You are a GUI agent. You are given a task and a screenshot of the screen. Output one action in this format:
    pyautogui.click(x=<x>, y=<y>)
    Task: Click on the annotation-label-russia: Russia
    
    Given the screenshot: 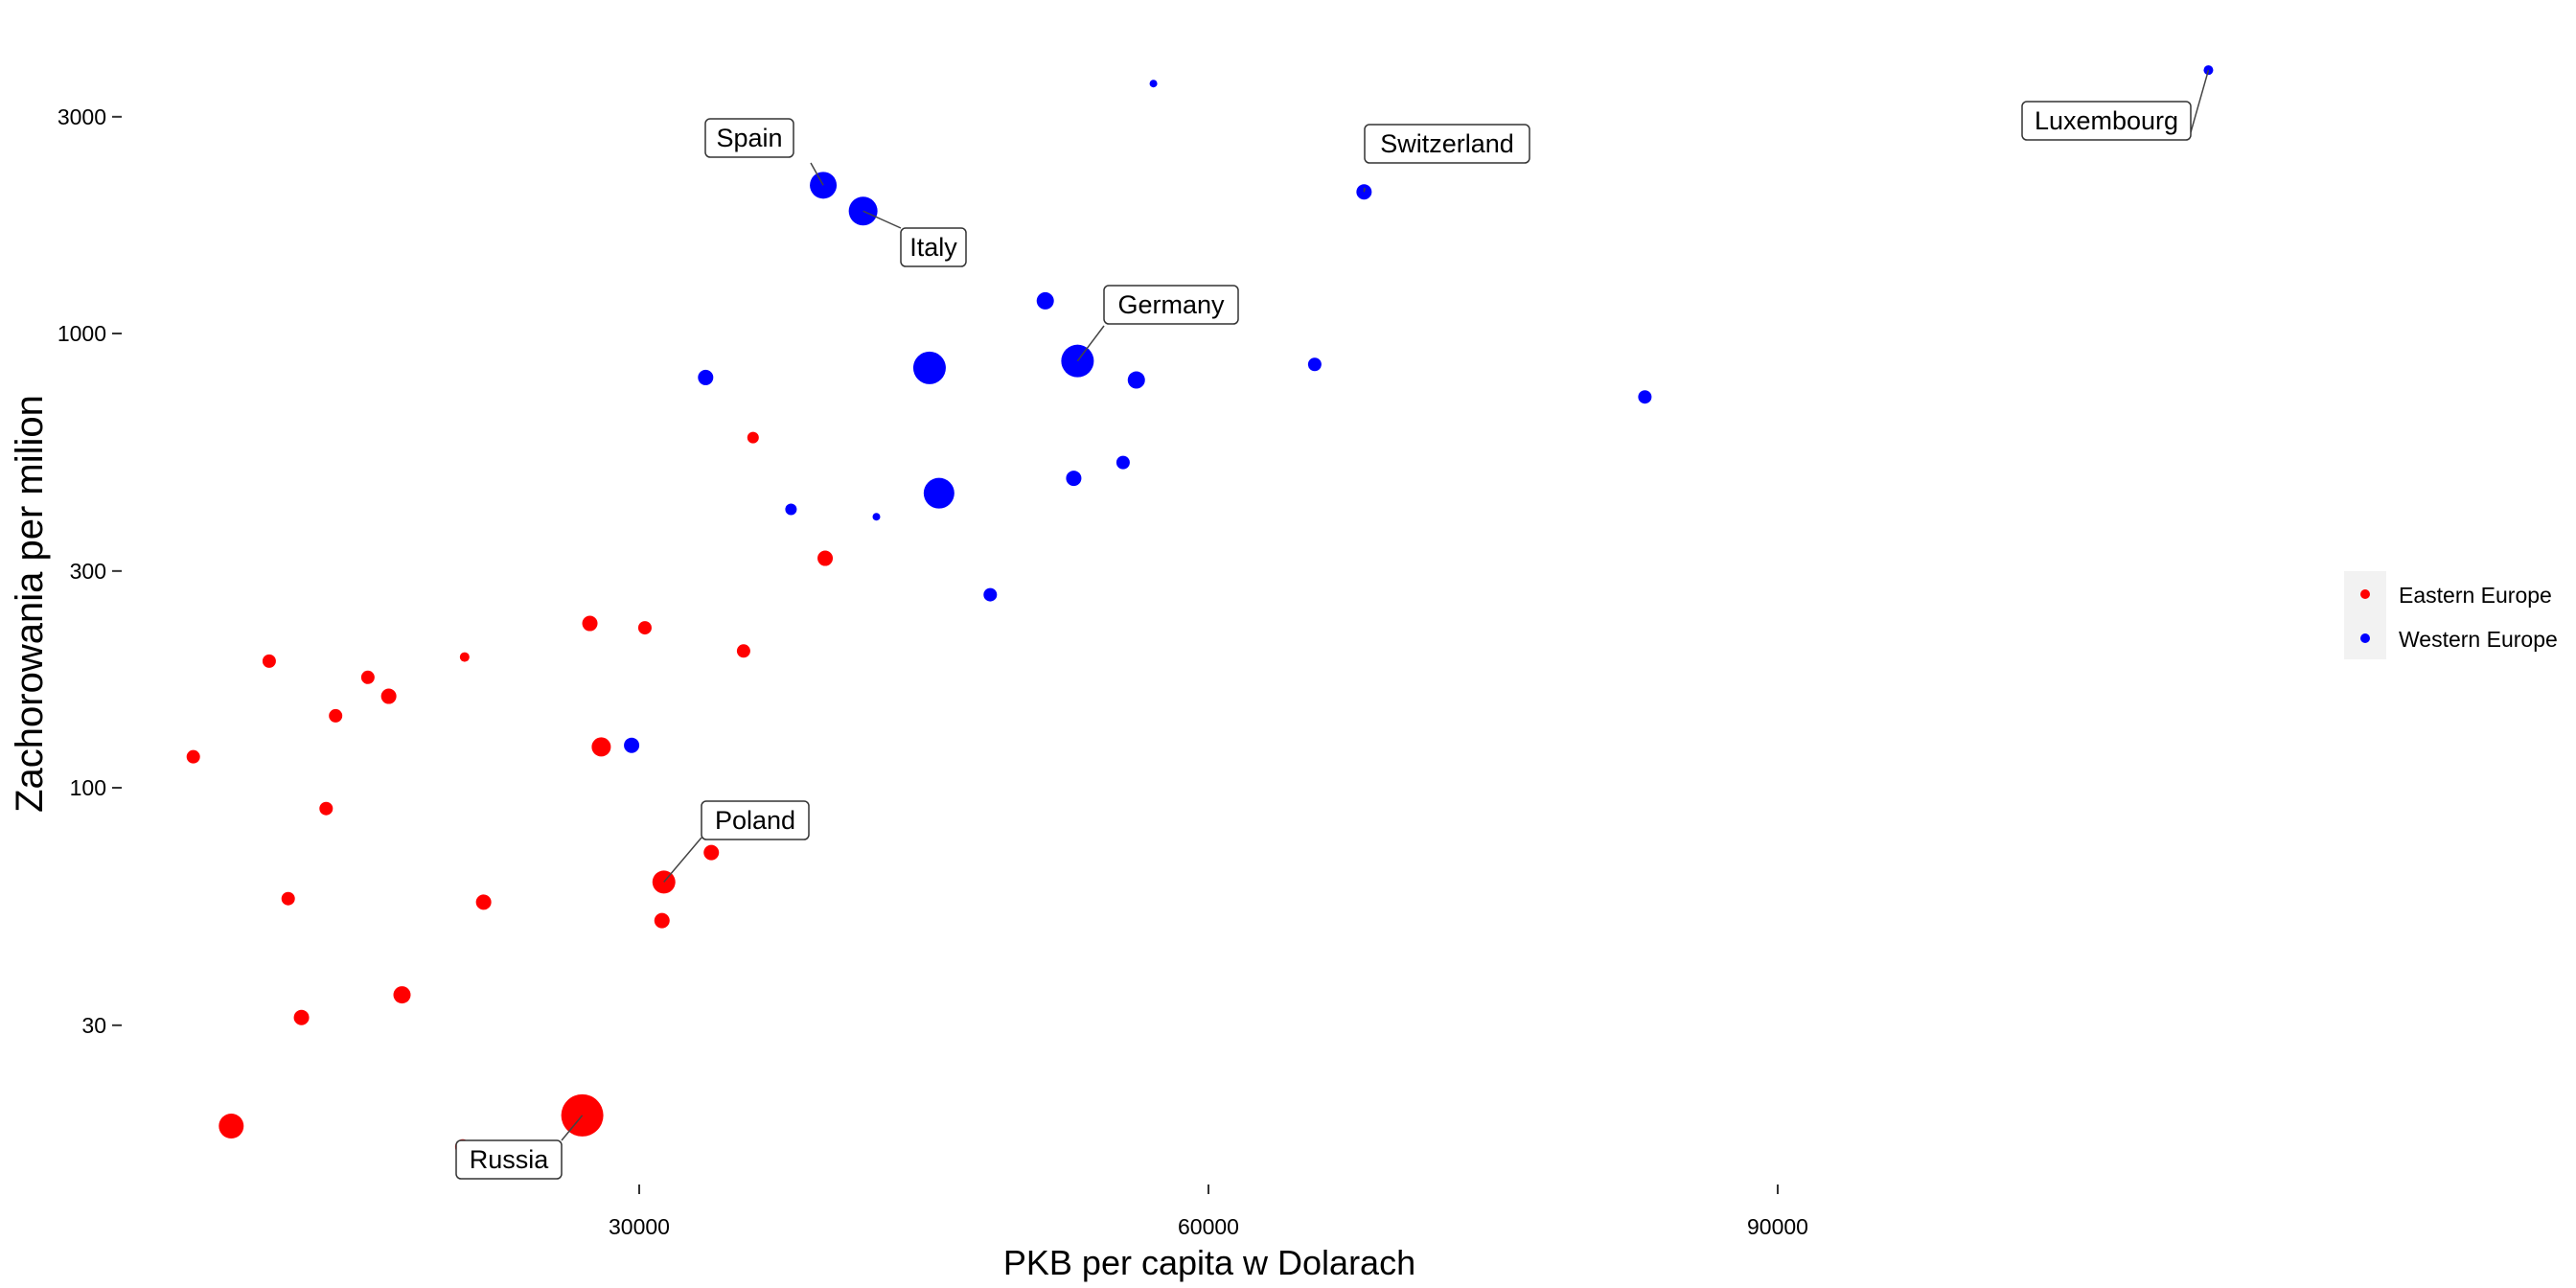 What is the action you would take?
    pyautogui.click(x=510, y=1159)
    